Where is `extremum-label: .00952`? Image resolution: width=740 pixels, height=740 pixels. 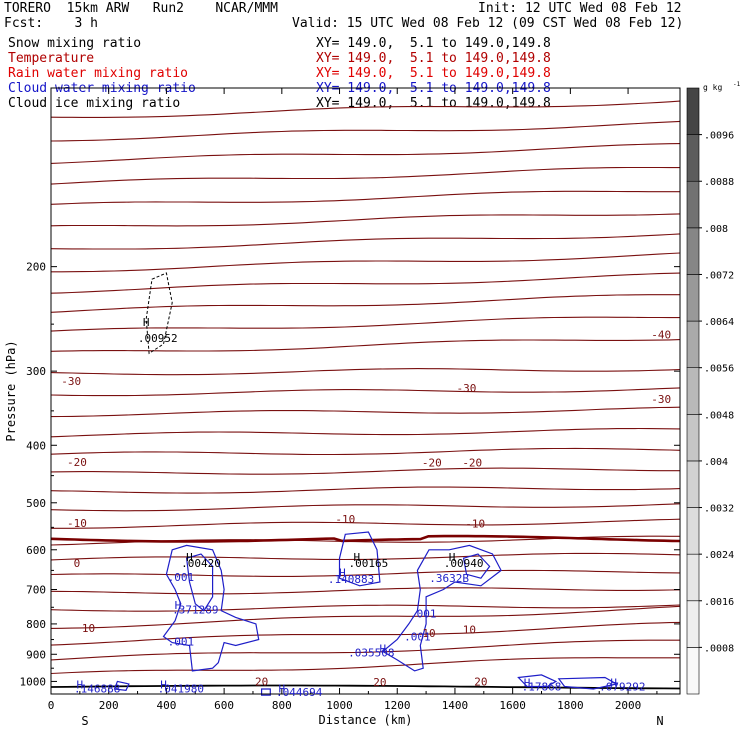
extremum-label: .00952 is located at coordinates (158, 338).